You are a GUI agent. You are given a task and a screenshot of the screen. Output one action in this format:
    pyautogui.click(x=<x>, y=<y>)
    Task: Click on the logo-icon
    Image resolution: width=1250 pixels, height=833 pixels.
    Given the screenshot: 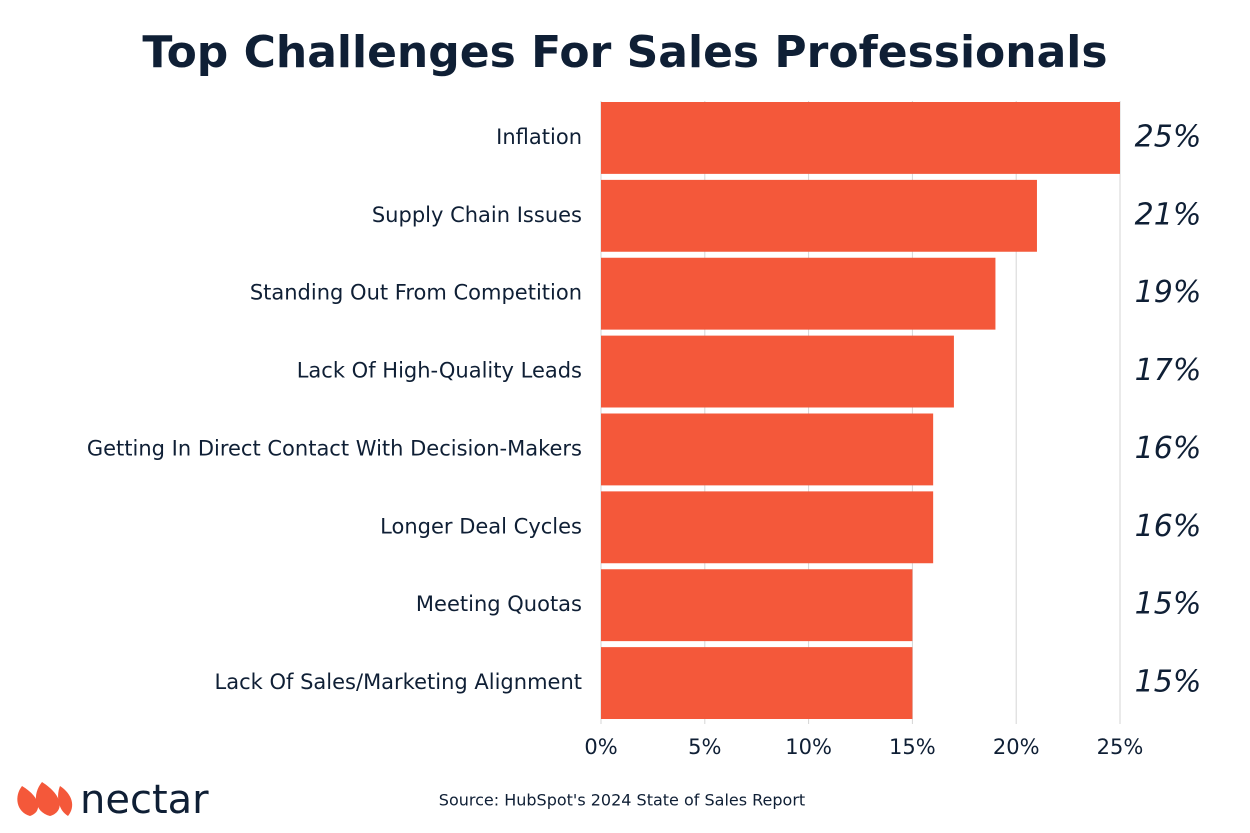 What is the action you would take?
    pyautogui.click(x=45, y=799)
    